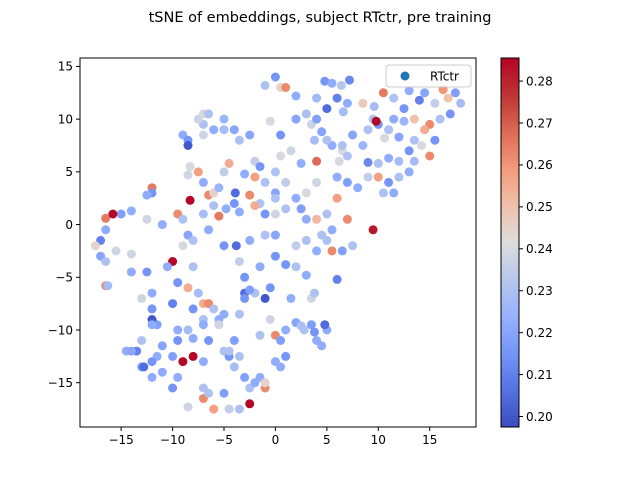 Image resolution: width=640 pixels, height=484 pixels. Describe the element at coordinates (539, 417) in the screenshot. I see `colorbar-tick-label: 0.20` at that location.